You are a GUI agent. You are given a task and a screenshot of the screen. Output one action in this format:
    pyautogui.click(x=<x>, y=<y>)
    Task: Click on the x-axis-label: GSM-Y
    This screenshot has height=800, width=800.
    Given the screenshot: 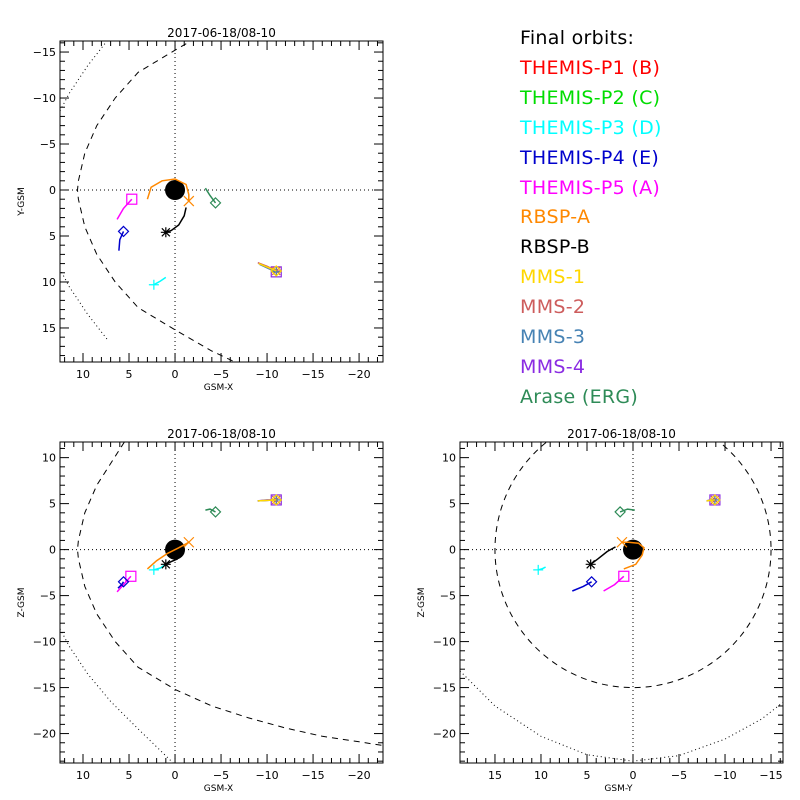 What is the action you would take?
    pyautogui.click(x=618, y=789)
    